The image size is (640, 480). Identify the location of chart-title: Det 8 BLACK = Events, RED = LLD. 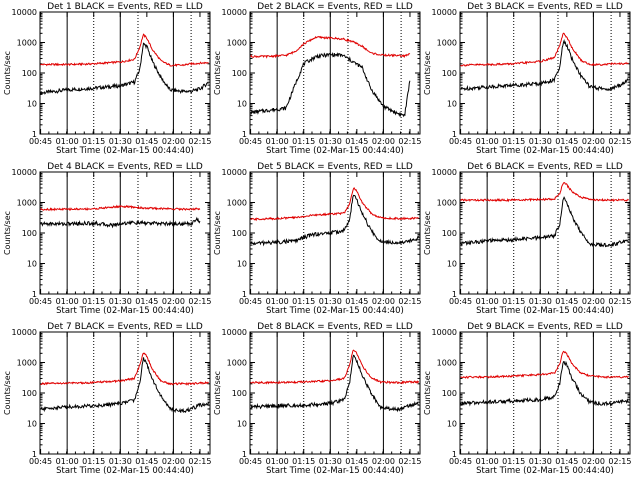
(335, 327).